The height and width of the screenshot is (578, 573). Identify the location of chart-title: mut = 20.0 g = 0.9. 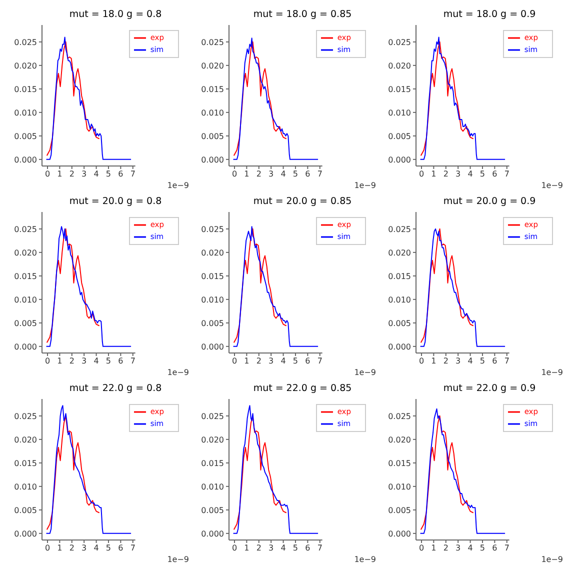
(489, 202).